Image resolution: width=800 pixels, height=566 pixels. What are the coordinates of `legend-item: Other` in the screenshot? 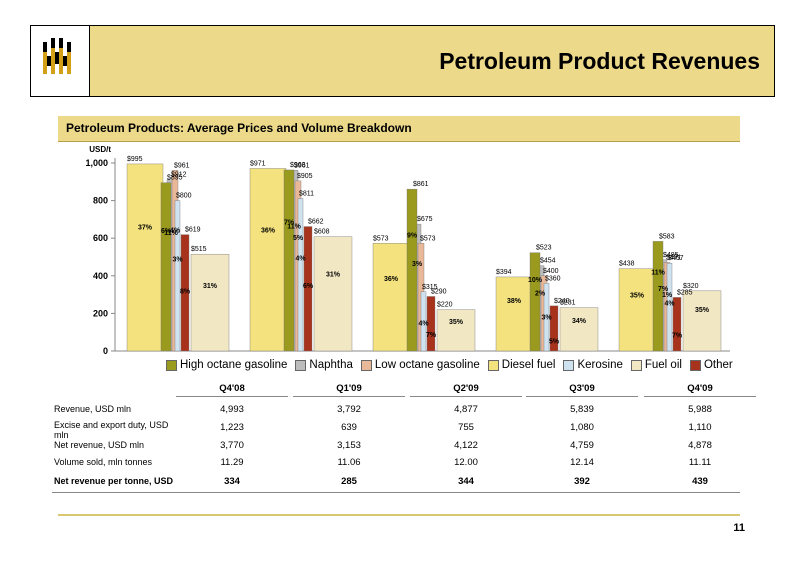 It's located at (711, 365).